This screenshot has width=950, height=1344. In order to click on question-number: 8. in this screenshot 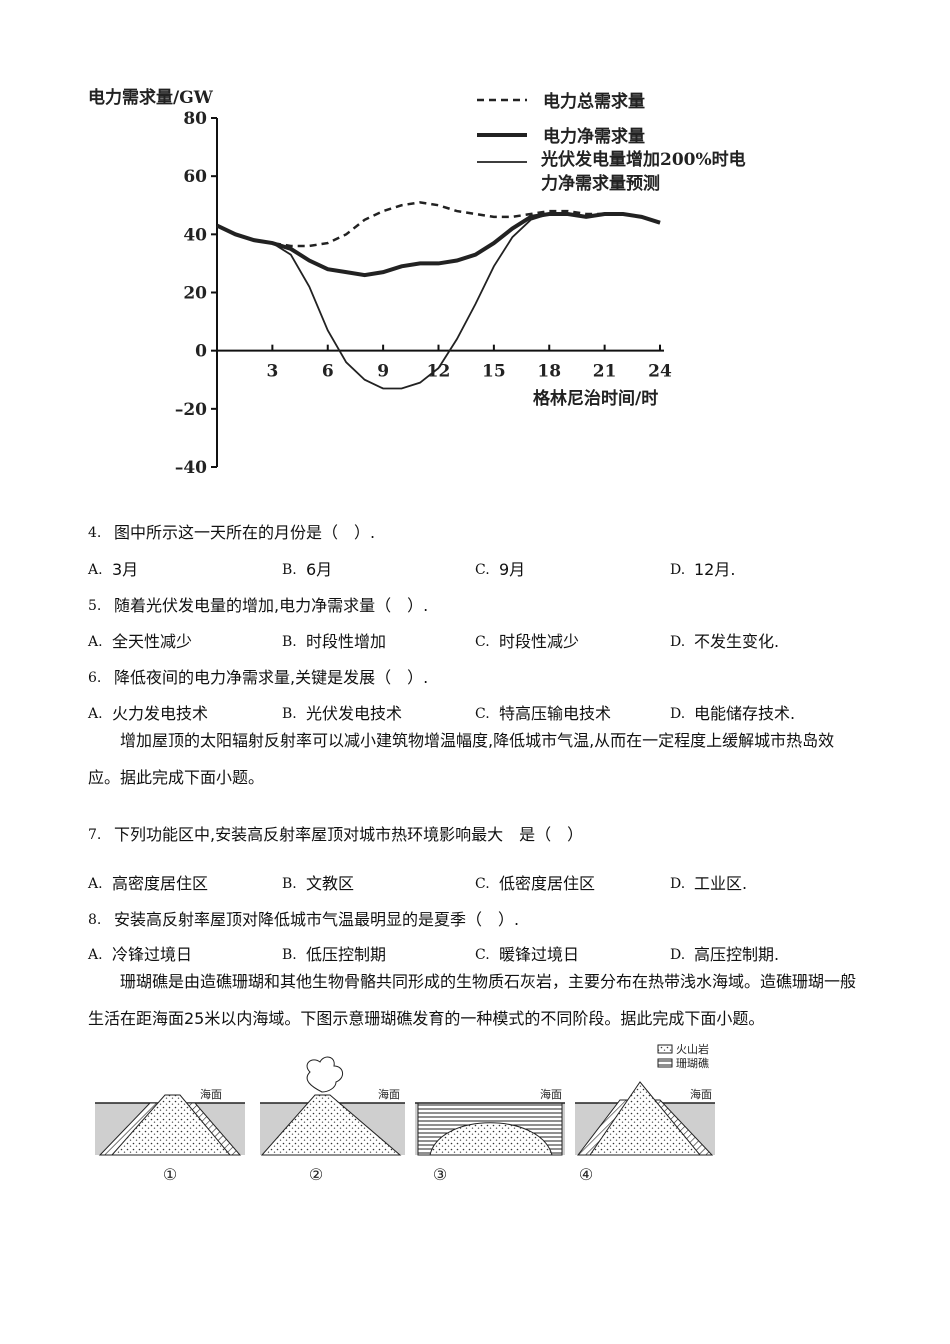, I will do `click(95, 920)`.